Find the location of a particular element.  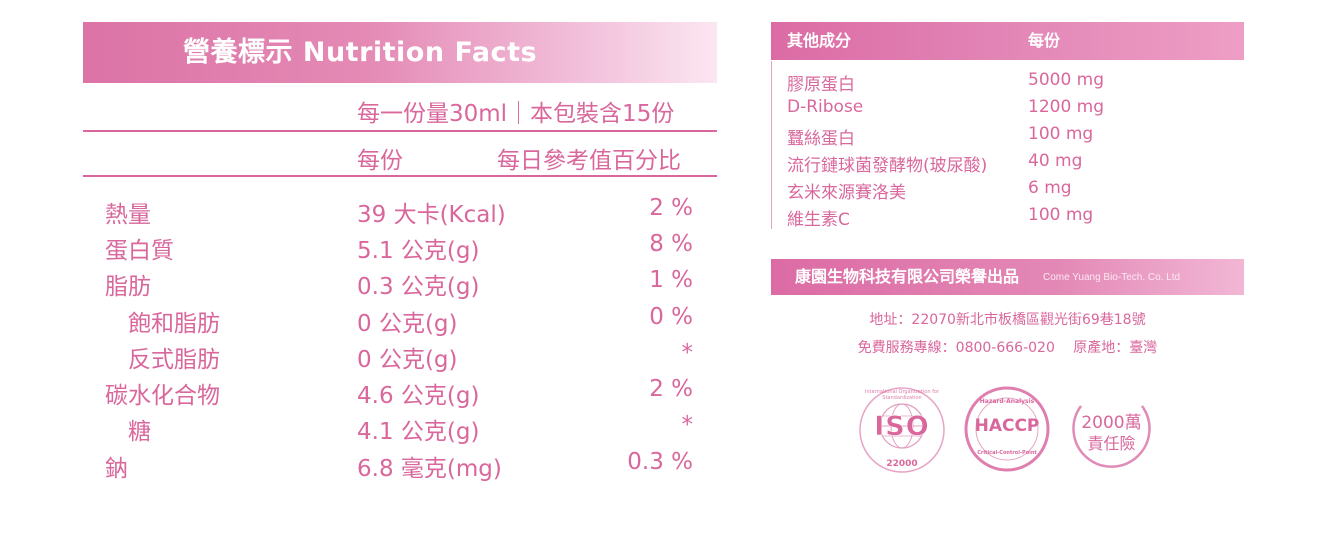

nutrition-row: 碳水化合物 4.6 公克(g) 2 % is located at coordinates (658, 394).